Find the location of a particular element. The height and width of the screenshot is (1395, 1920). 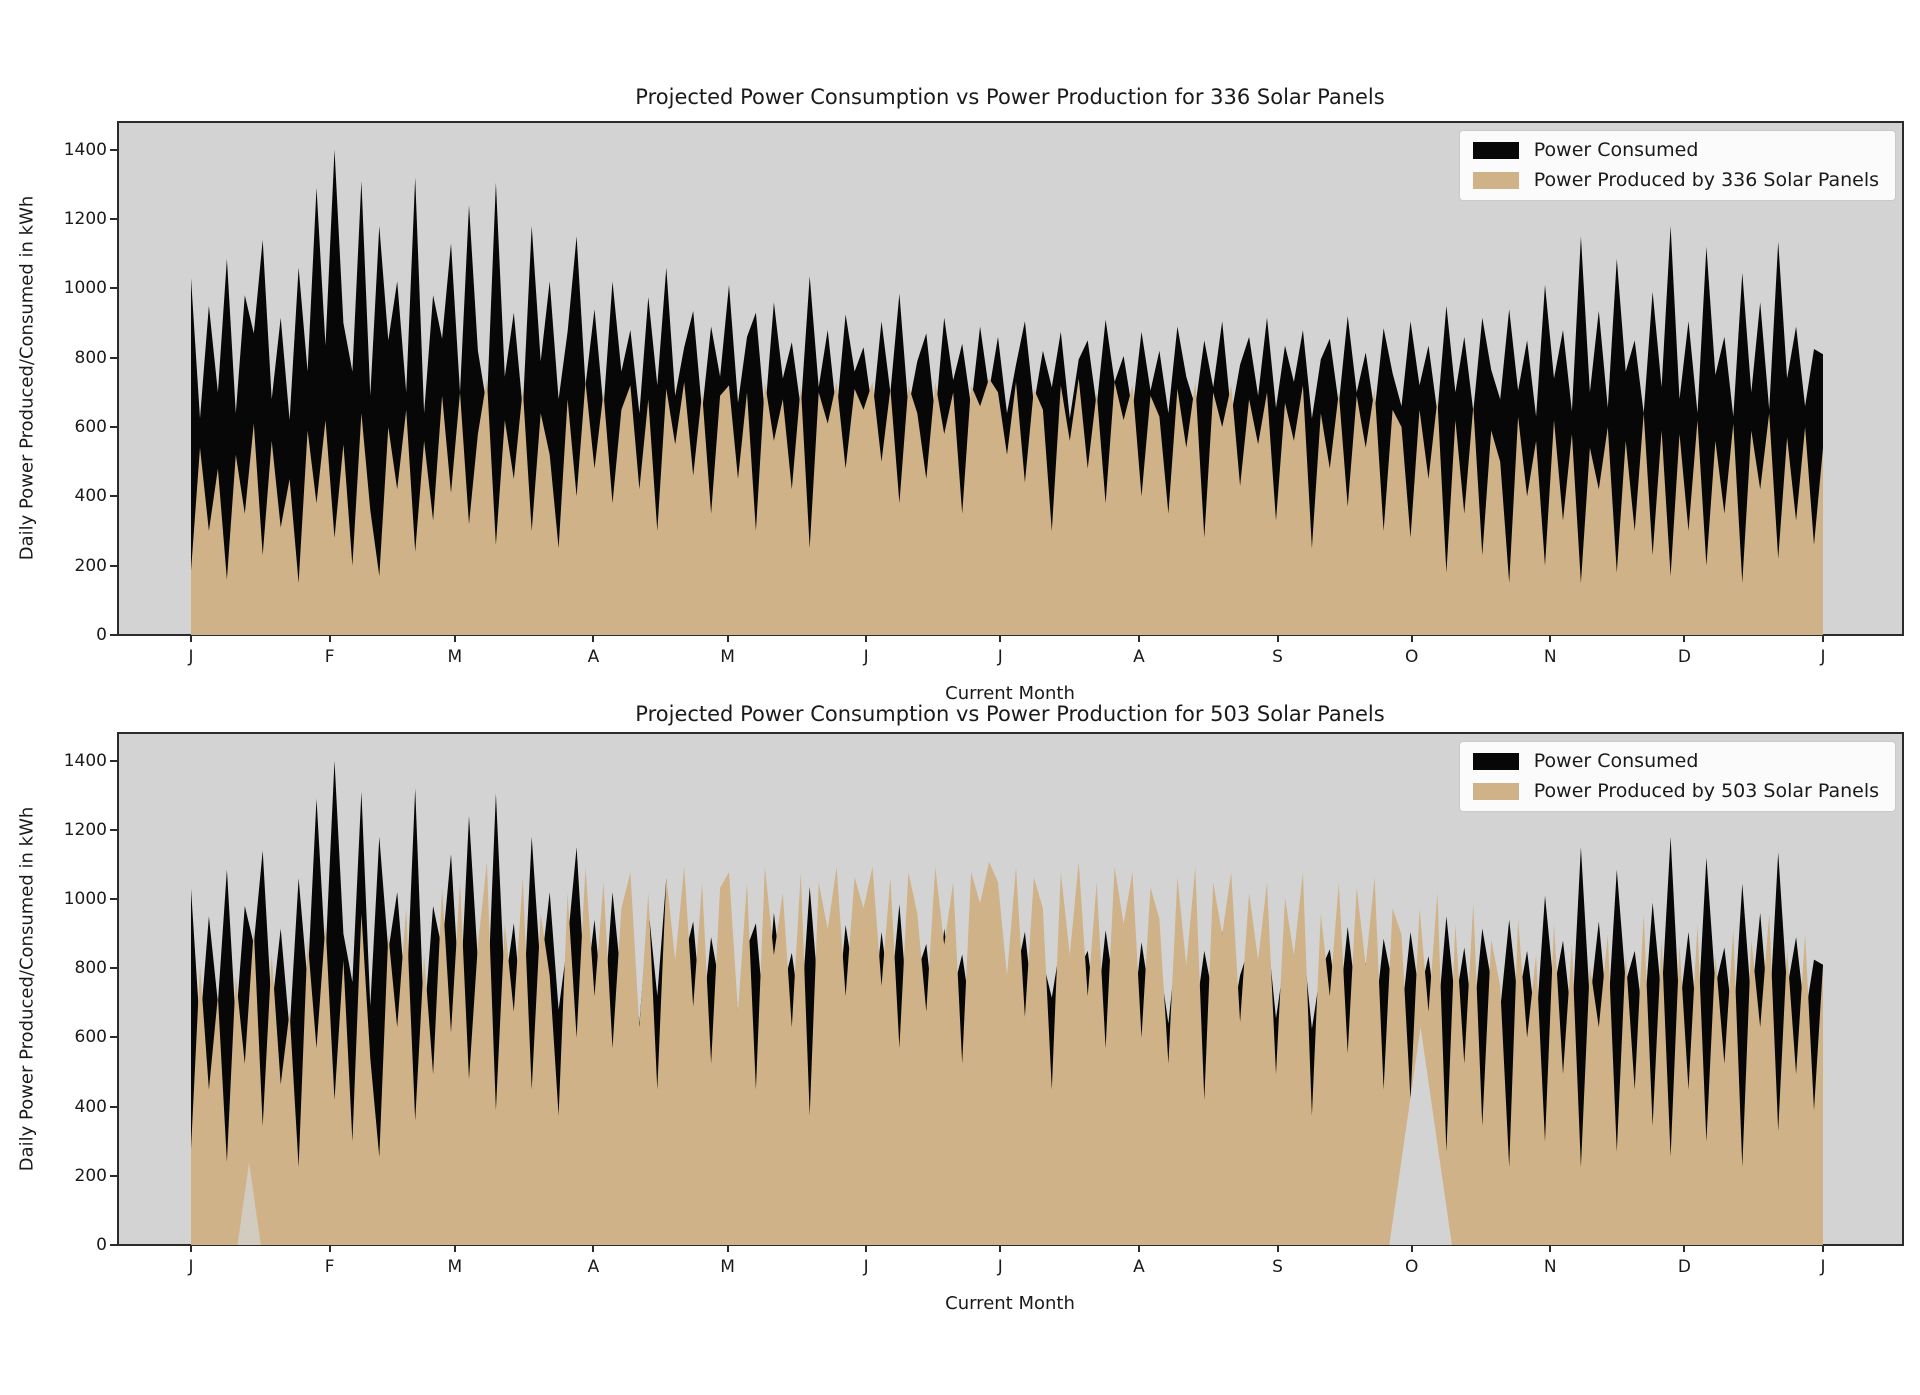

legend-entry-consumed: Power Consumed is located at coordinates (1675, 761).